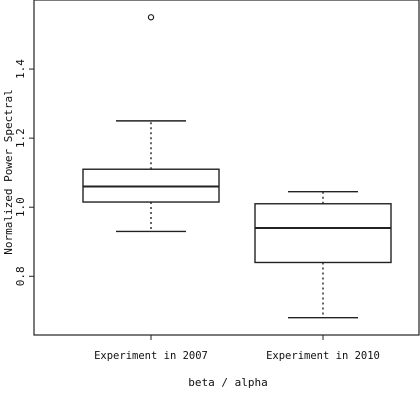 The image size is (420, 393). What do you see at coordinates (323, 233) in the screenshot?
I see `box-iqr` at bounding box center [323, 233].